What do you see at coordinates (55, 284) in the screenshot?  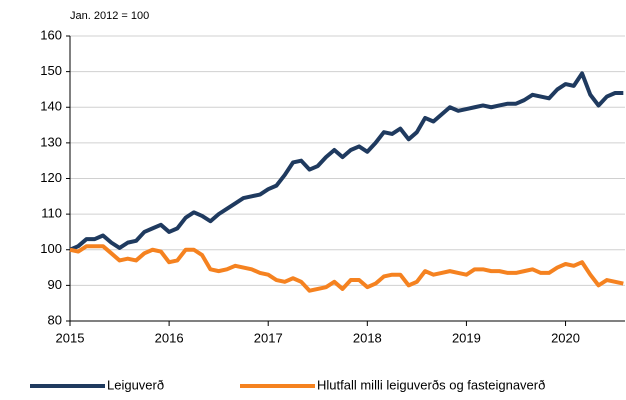 I see `y-tick-label: 90` at bounding box center [55, 284].